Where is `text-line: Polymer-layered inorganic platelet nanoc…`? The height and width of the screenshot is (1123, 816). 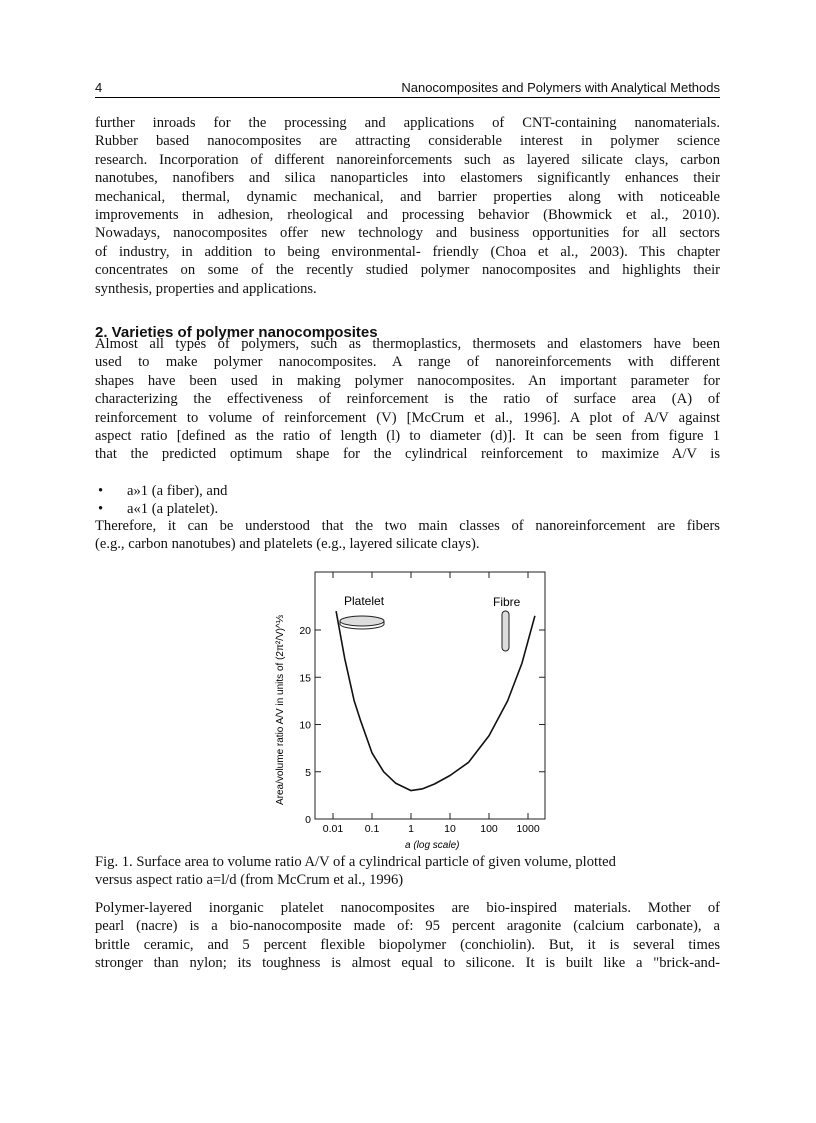 text-line: Polymer-layered inorganic platelet nanoc… is located at coordinates (407, 908).